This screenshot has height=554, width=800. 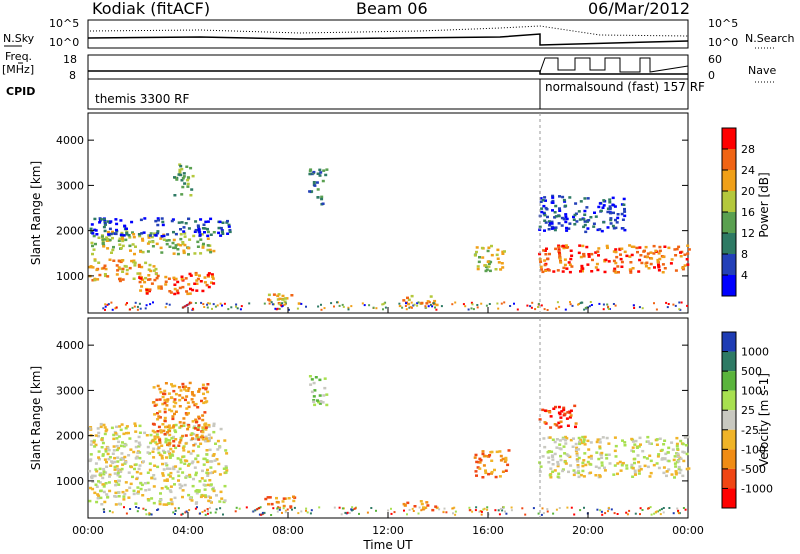 What do you see at coordinates (729, 285) in the screenshot?
I see `colorbar-swatch` at bounding box center [729, 285].